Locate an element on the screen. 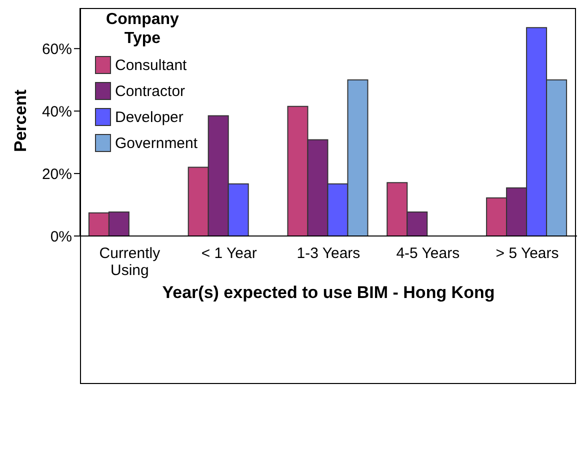 The height and width of the screenshot is (470, 587). legend-title: Company Type is located at coordinates (142, 29).